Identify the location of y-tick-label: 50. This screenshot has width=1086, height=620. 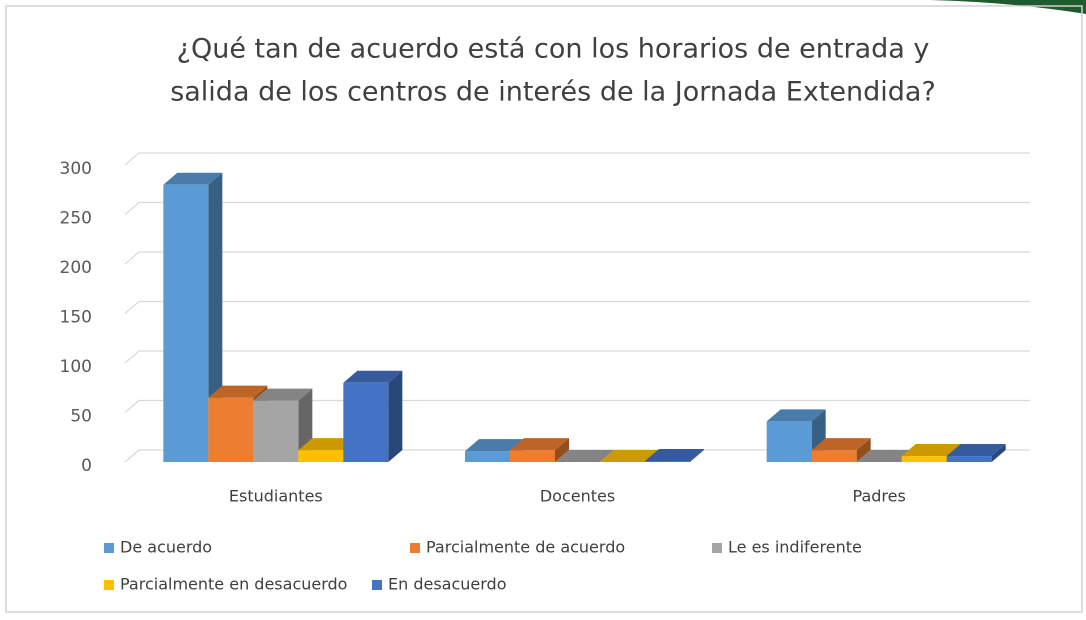
(81, 417).